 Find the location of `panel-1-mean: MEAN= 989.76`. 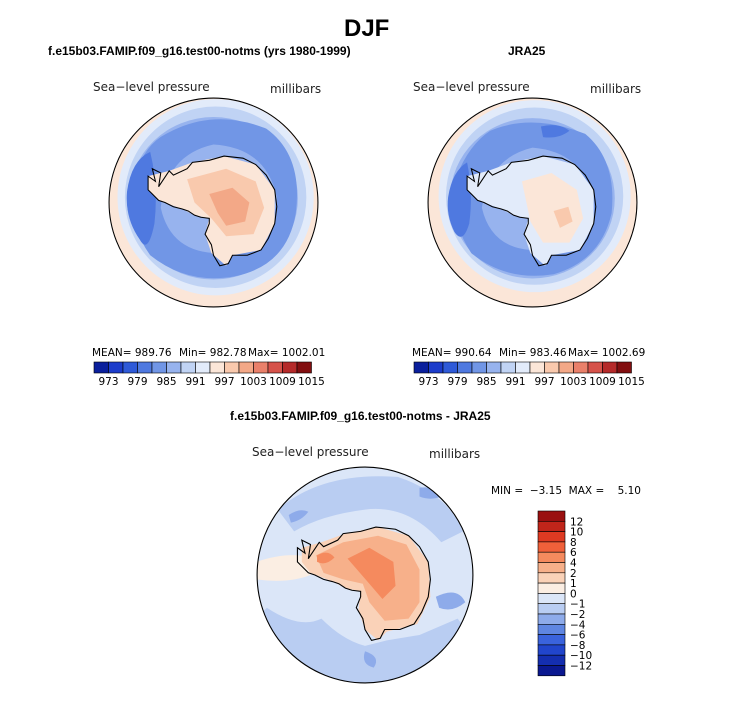

panel-1-mean: MEAN= 989.76 is located at coordinates (132, 353).